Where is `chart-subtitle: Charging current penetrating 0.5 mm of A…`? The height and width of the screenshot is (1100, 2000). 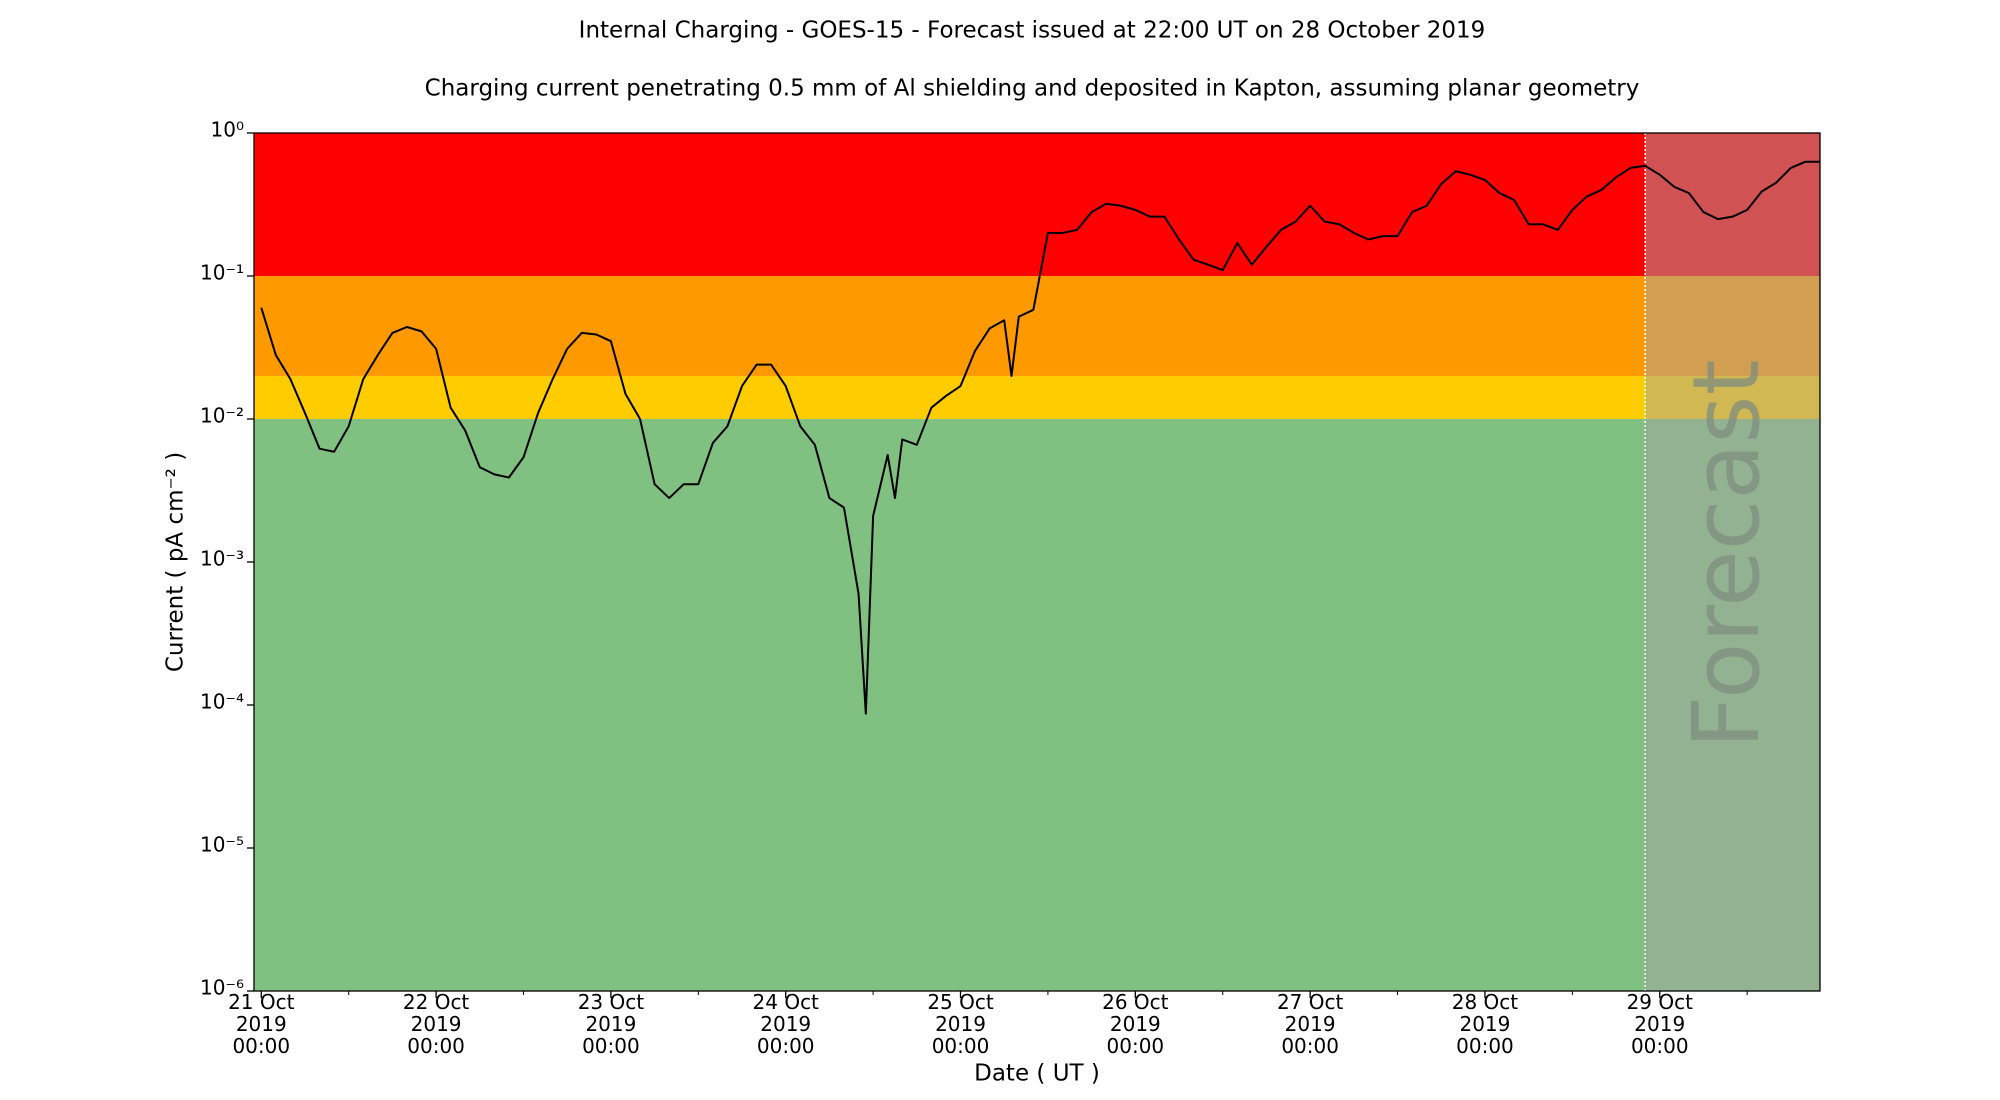
chart-subtitle: Charging current penetrating 0.5 mm of A… is located at coordinates (1032, 89).